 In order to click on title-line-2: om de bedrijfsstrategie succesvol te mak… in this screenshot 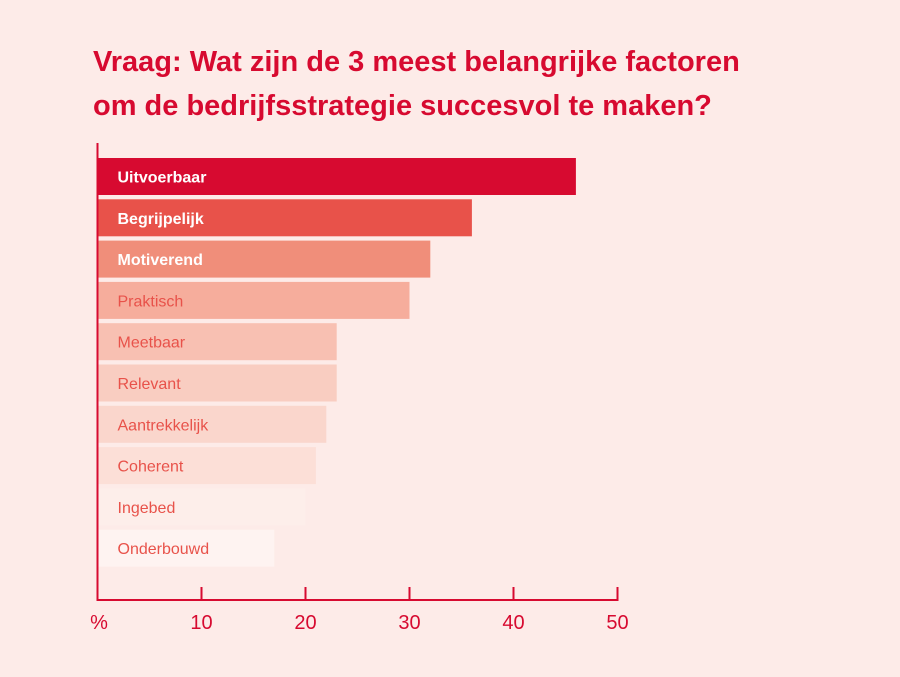, I will do `click(402, 106)`.